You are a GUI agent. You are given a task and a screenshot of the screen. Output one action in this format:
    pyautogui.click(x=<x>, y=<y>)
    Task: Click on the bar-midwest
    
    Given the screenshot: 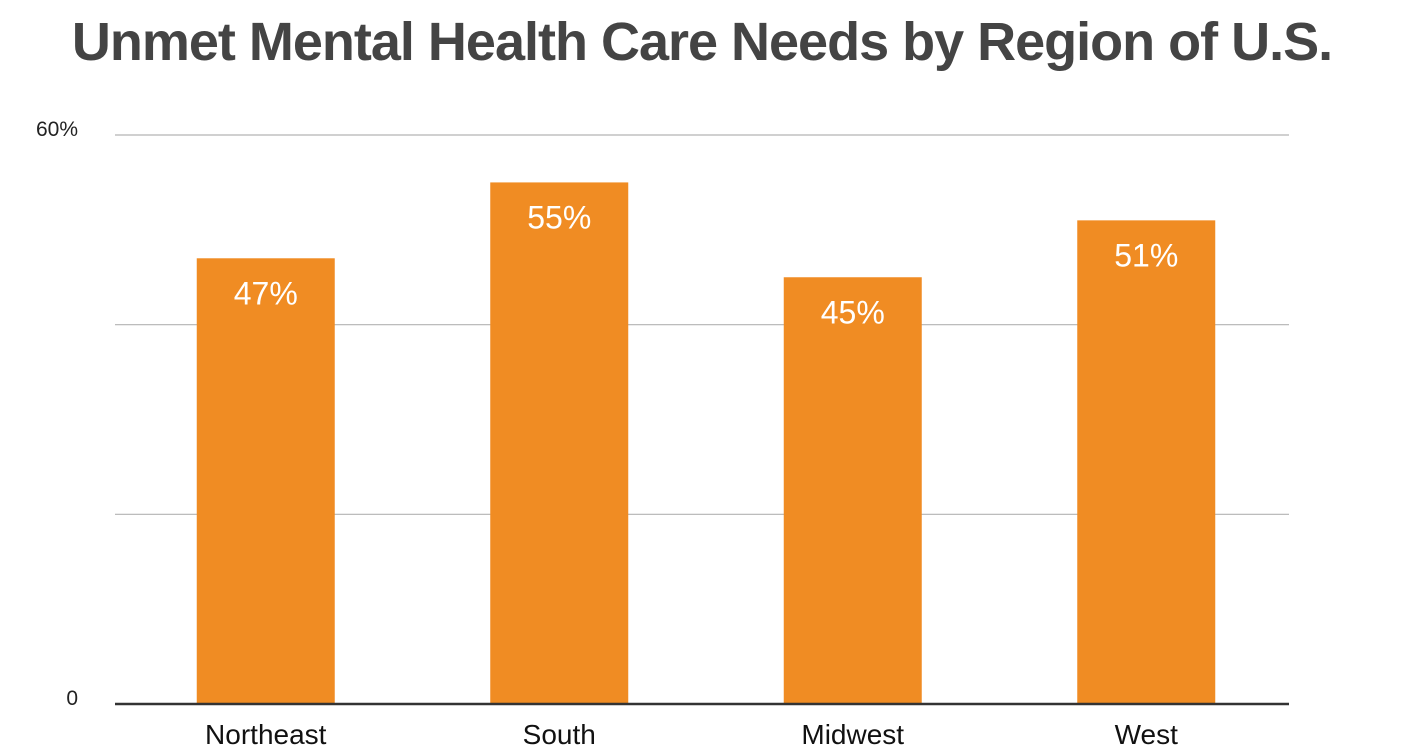 What is the action you would take?
    pyautogui.click(x=852, y=490)
    